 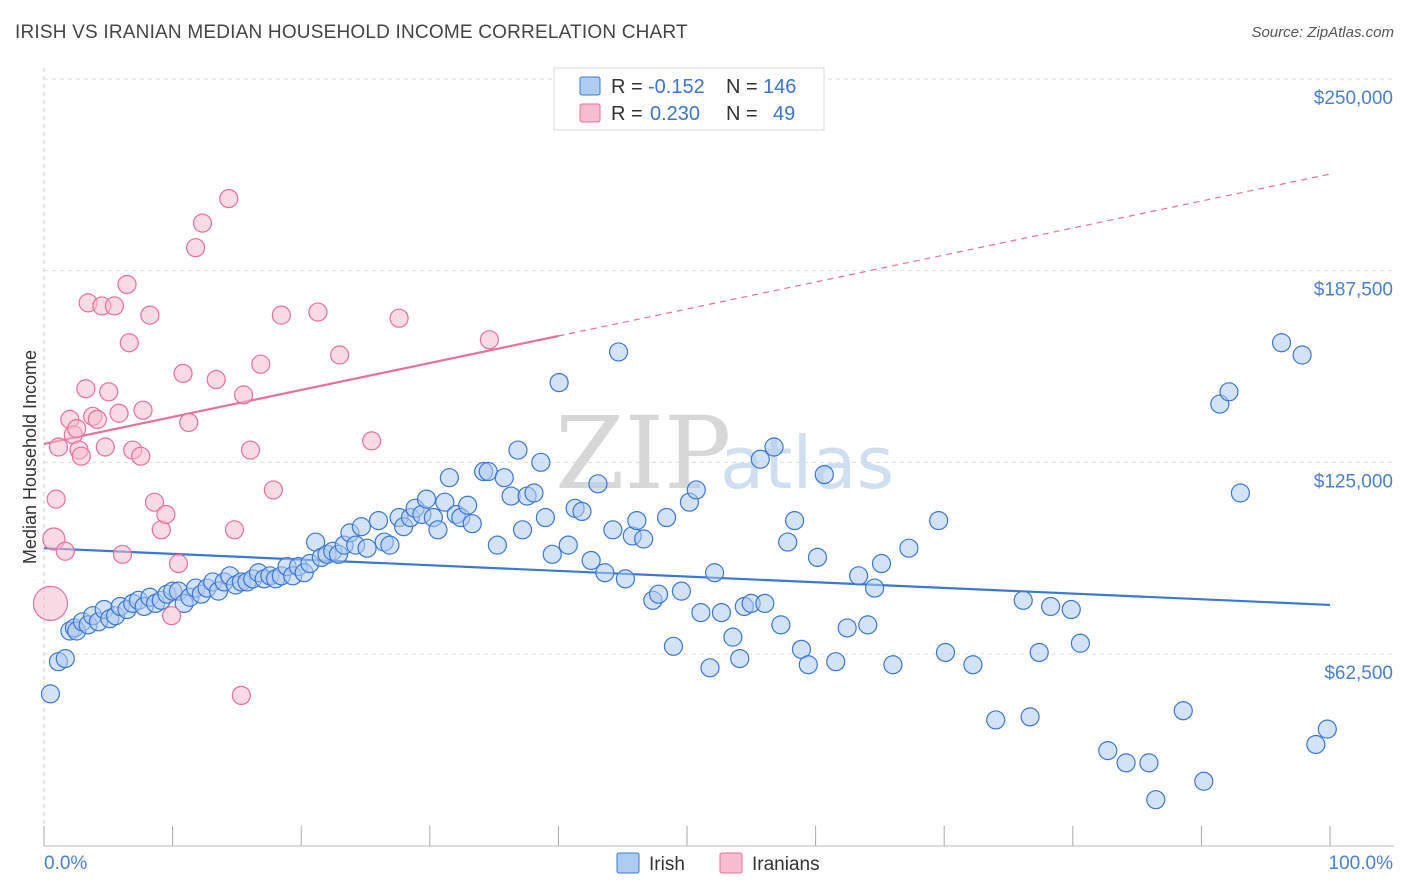 What do you see at coordinates (627, 87) in the screenshot?
I see `legend-r-label-irish: R =` at bounding box center [627, 87].